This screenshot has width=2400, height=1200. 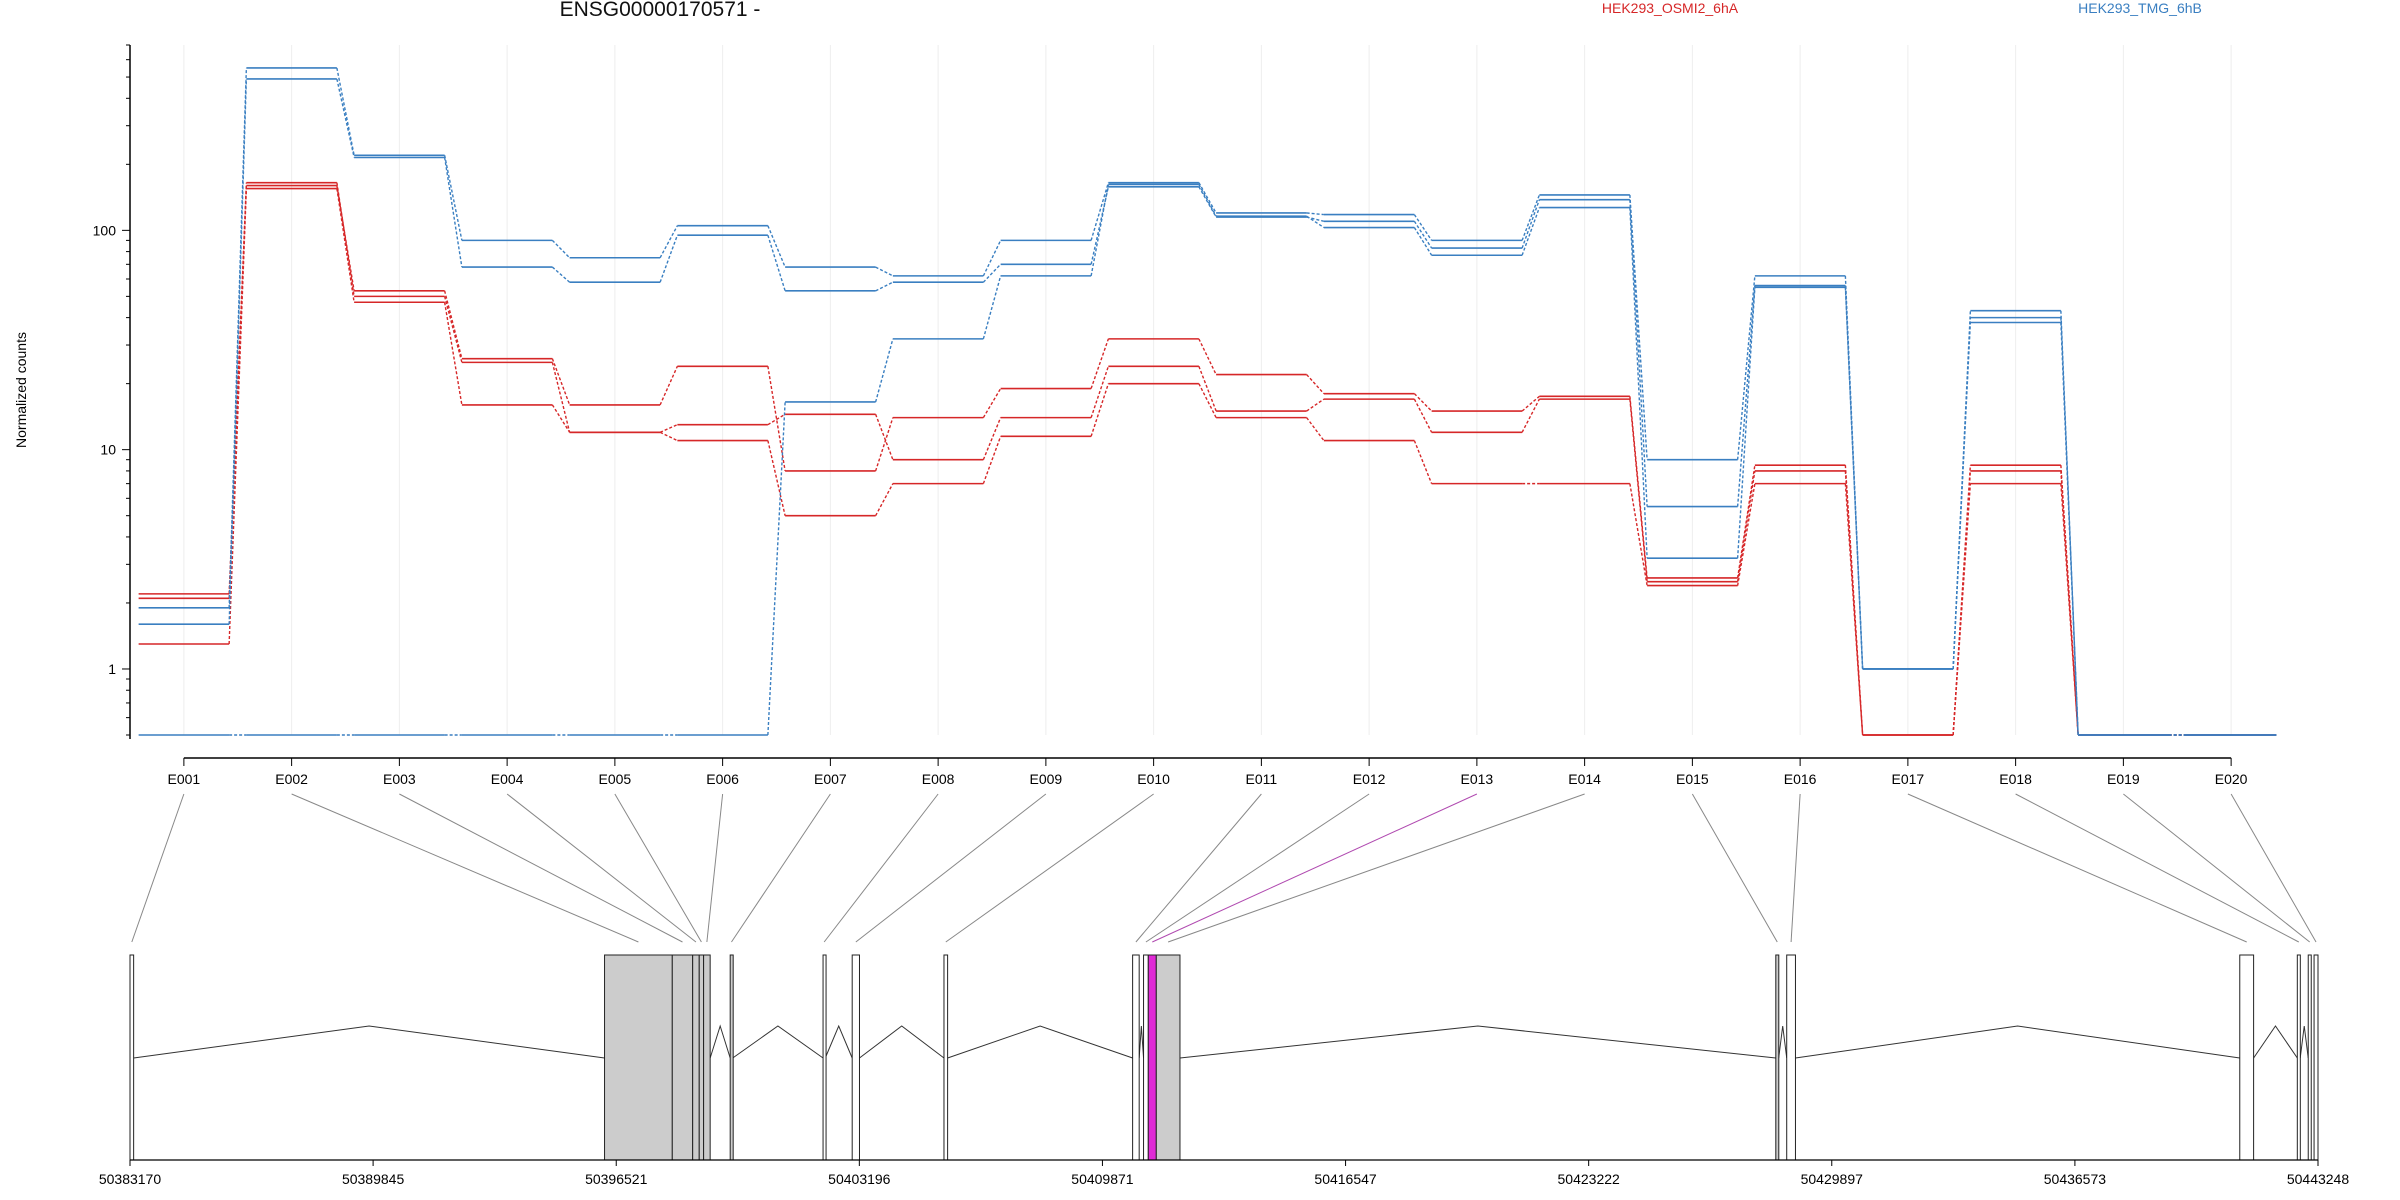 I want to click on y-axis-label: Normalized counts, so click(x=21, y=390).